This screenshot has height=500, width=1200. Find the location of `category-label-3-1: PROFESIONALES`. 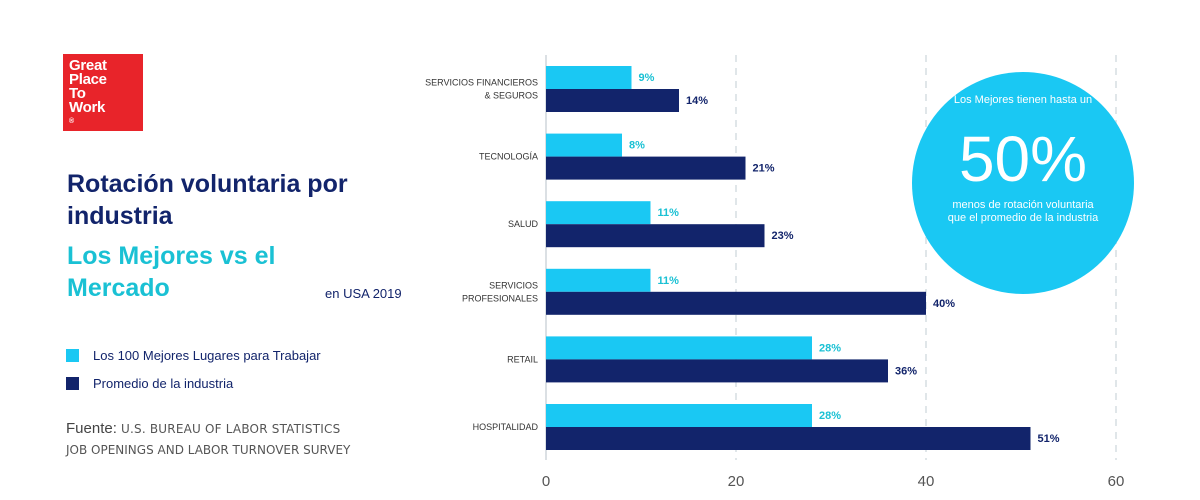

category-label-3-1: PROFESIONALES is located at coordinates (500, 298).